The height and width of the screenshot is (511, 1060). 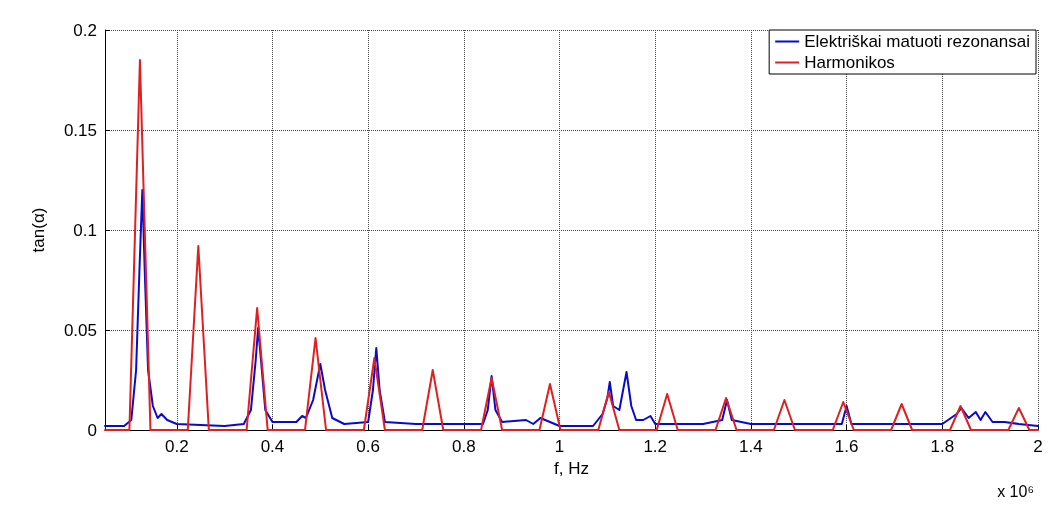 What do you see at coordinates (751, 446) in the screenshot?
I see `x-tick-label: 1.4` at bounding box center [751, 446].